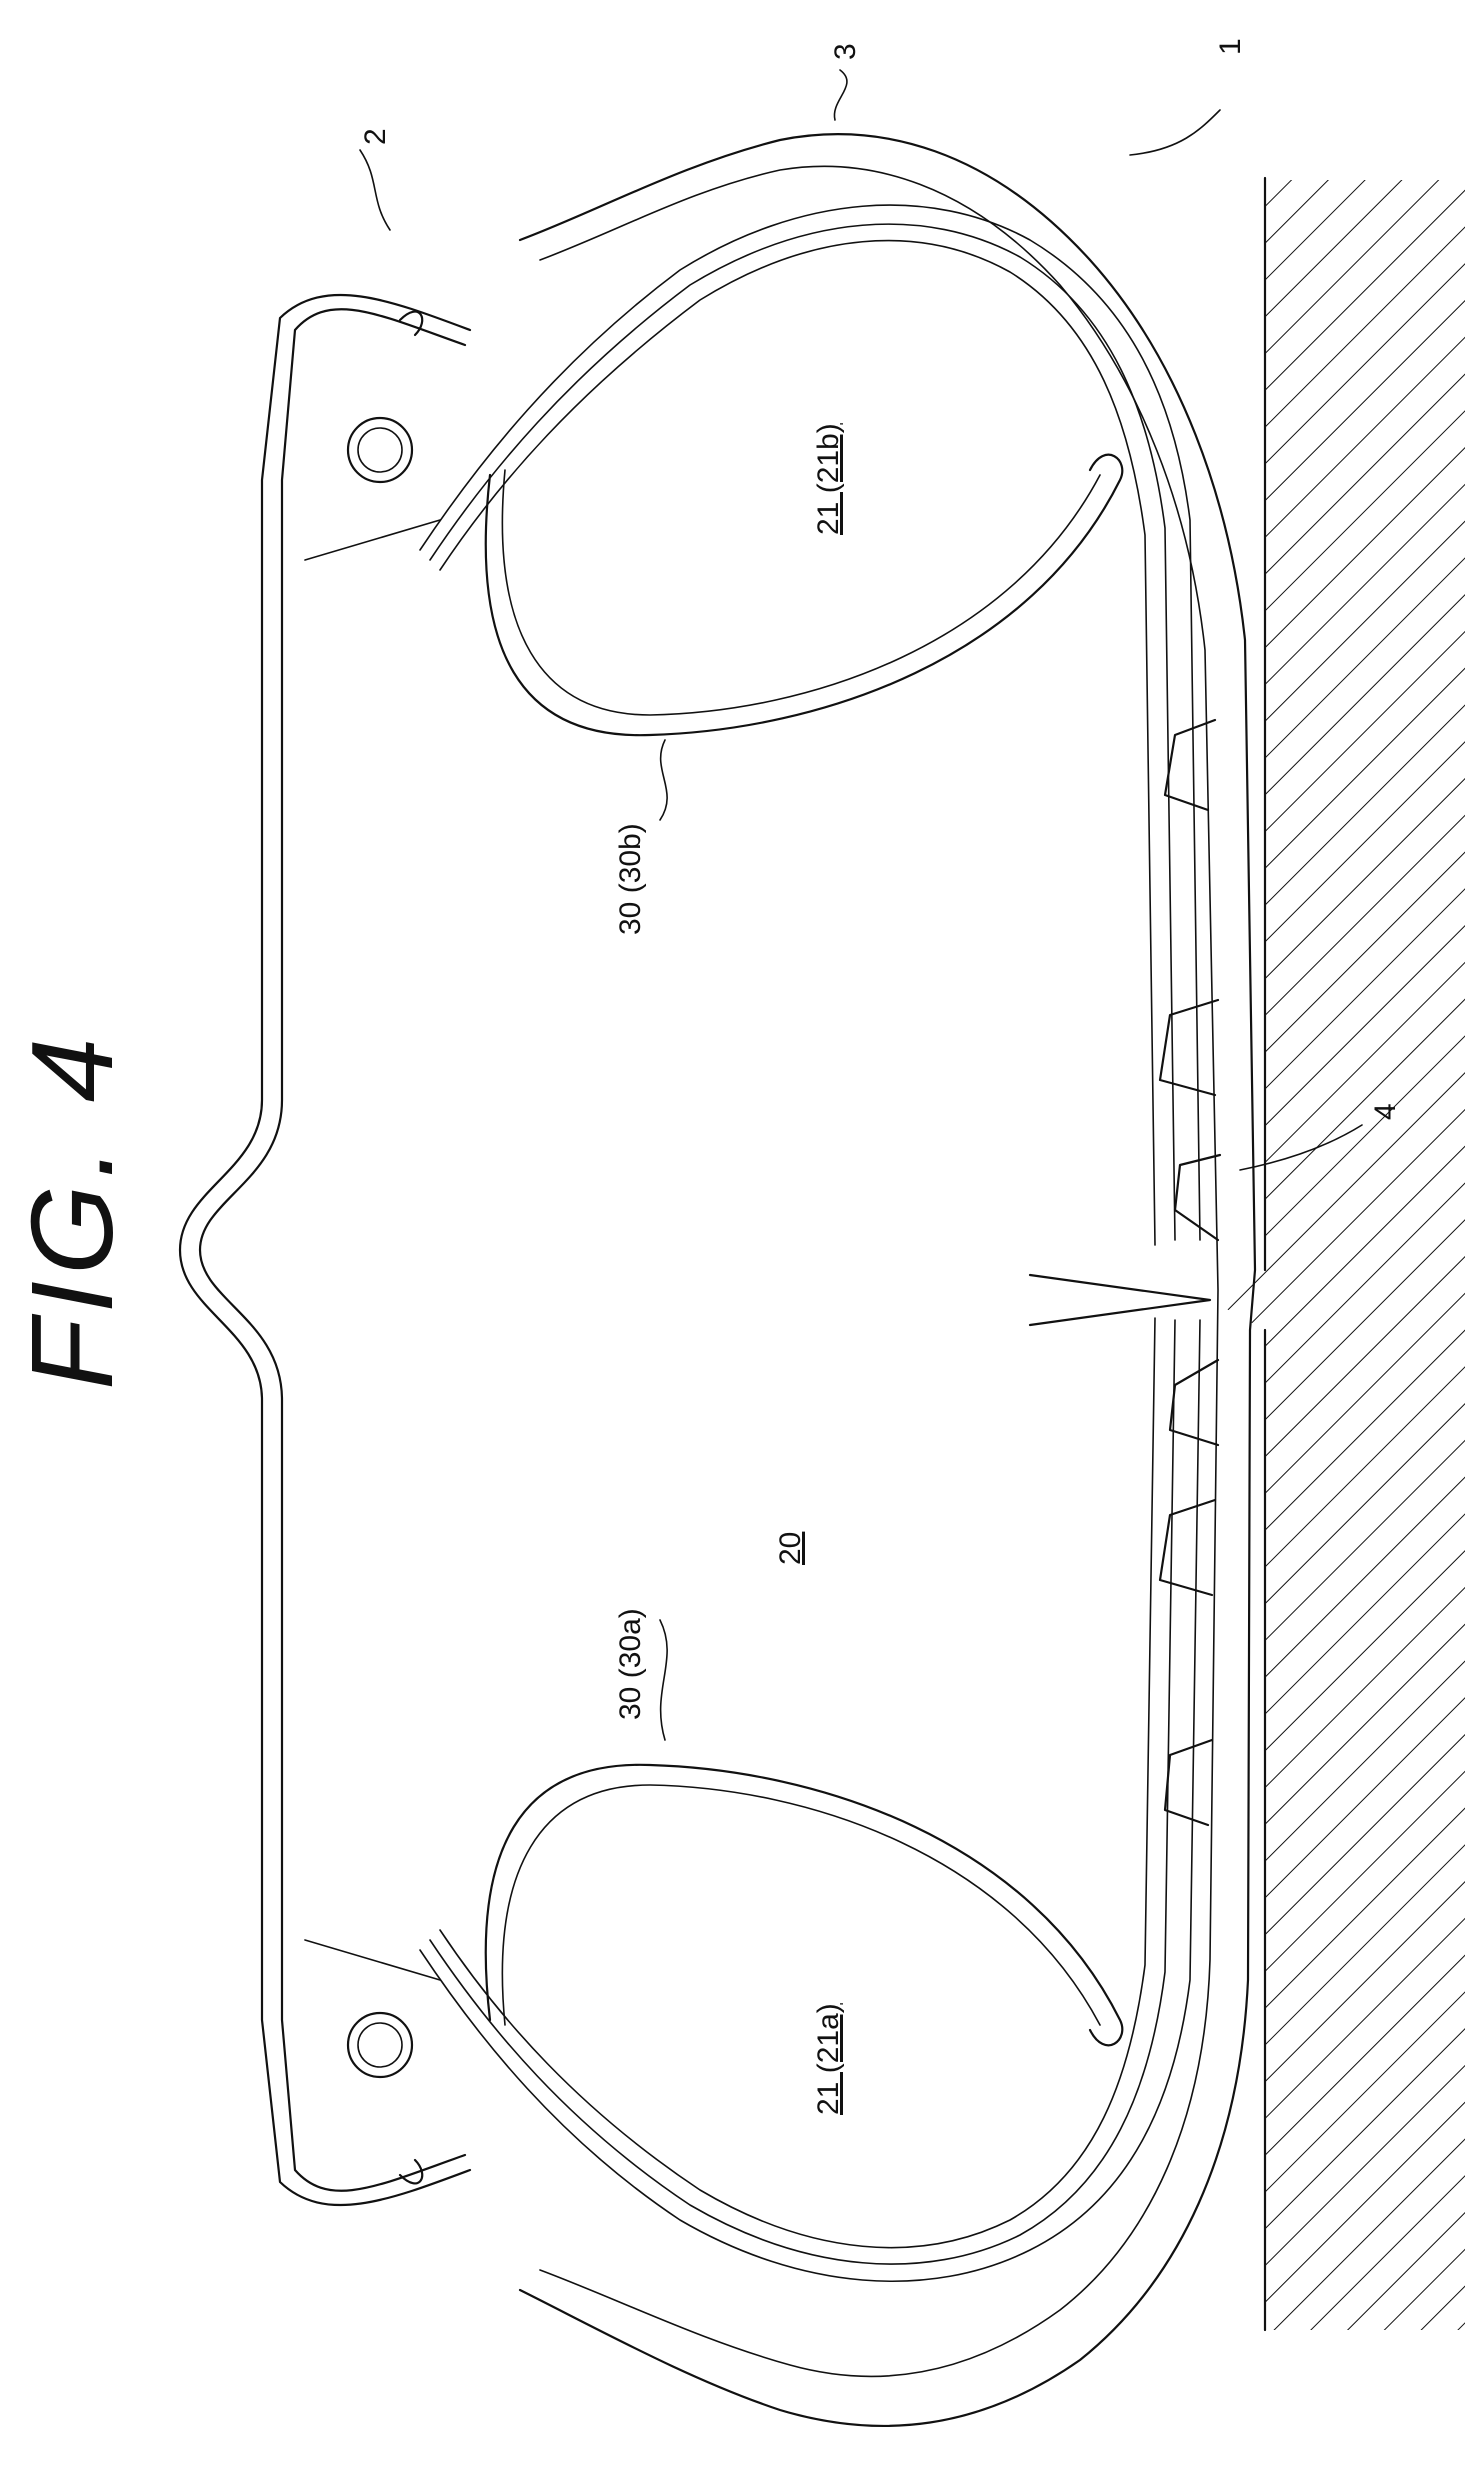  Describe the element at coordinates (630, 879) in the screenshot. I see `ref-30b-label: 30 (30b)` at that location.